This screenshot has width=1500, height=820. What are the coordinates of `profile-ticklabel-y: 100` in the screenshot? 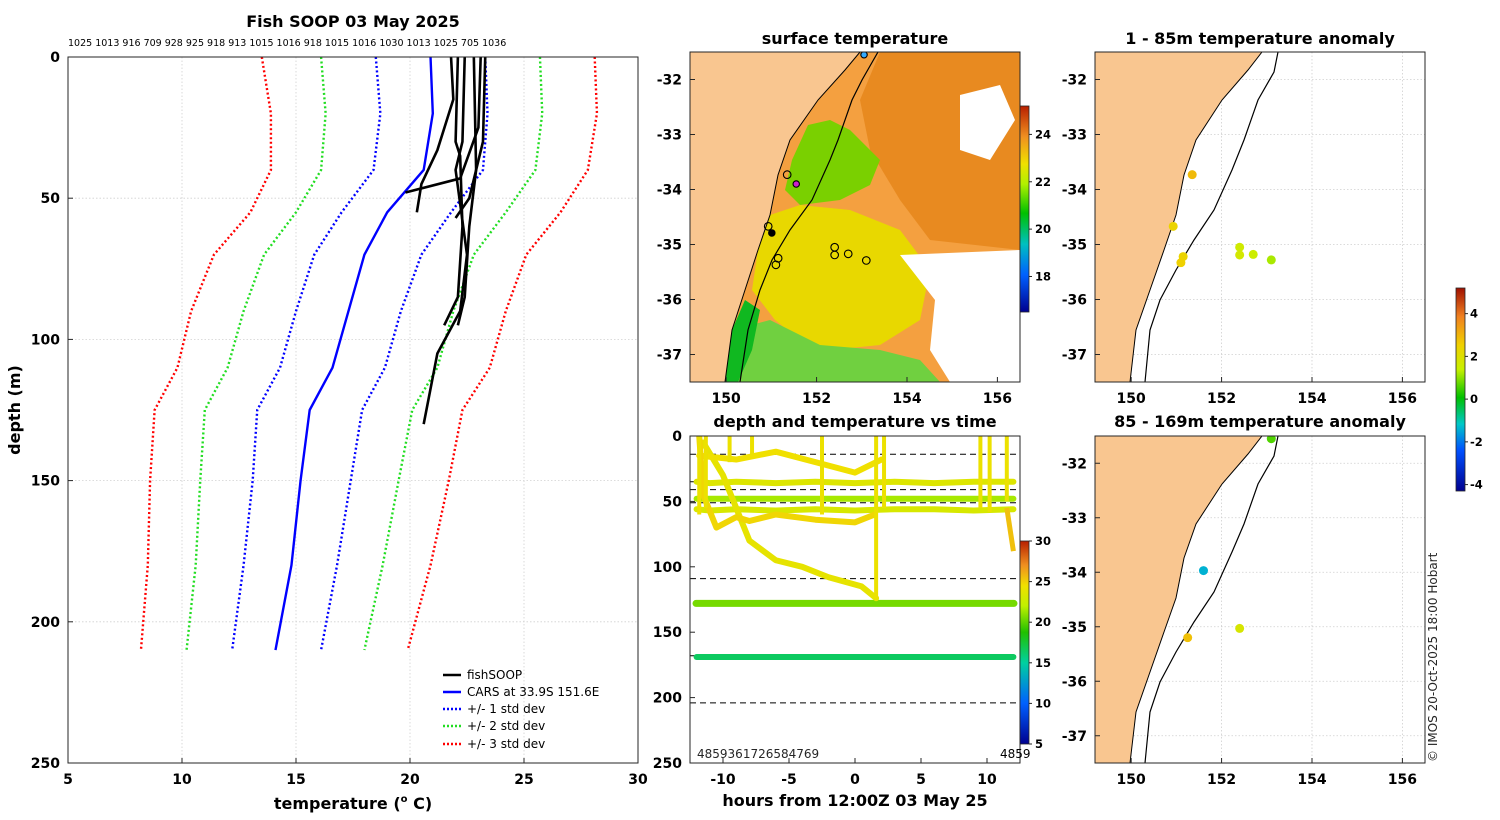 It's located at (45, 340).